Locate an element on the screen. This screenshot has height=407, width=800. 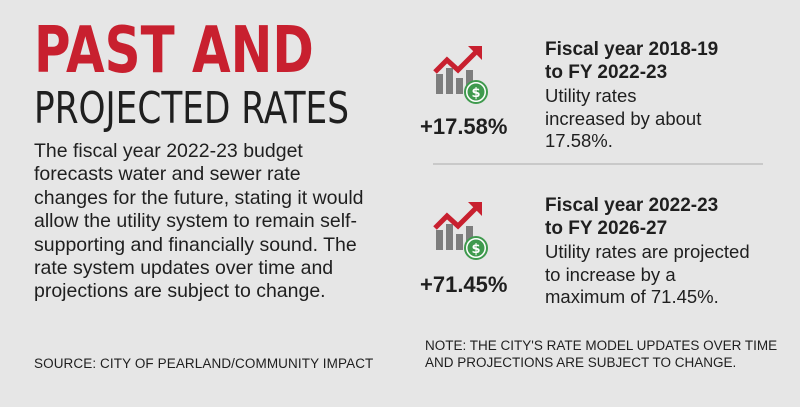
stat-percent: +71.45% is located at coordinates (464, 284).